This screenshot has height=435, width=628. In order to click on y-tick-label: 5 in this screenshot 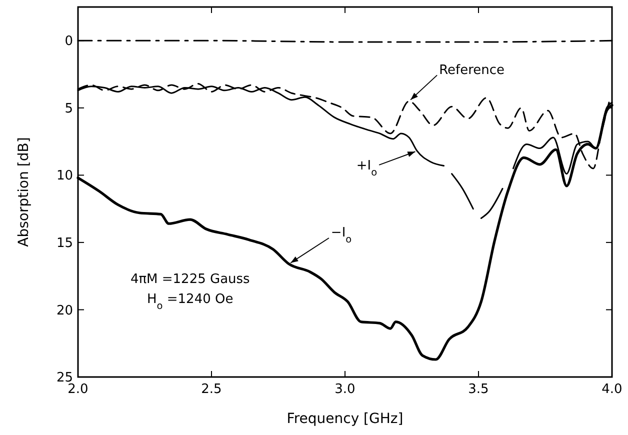, I will do `click(68, 108)`.